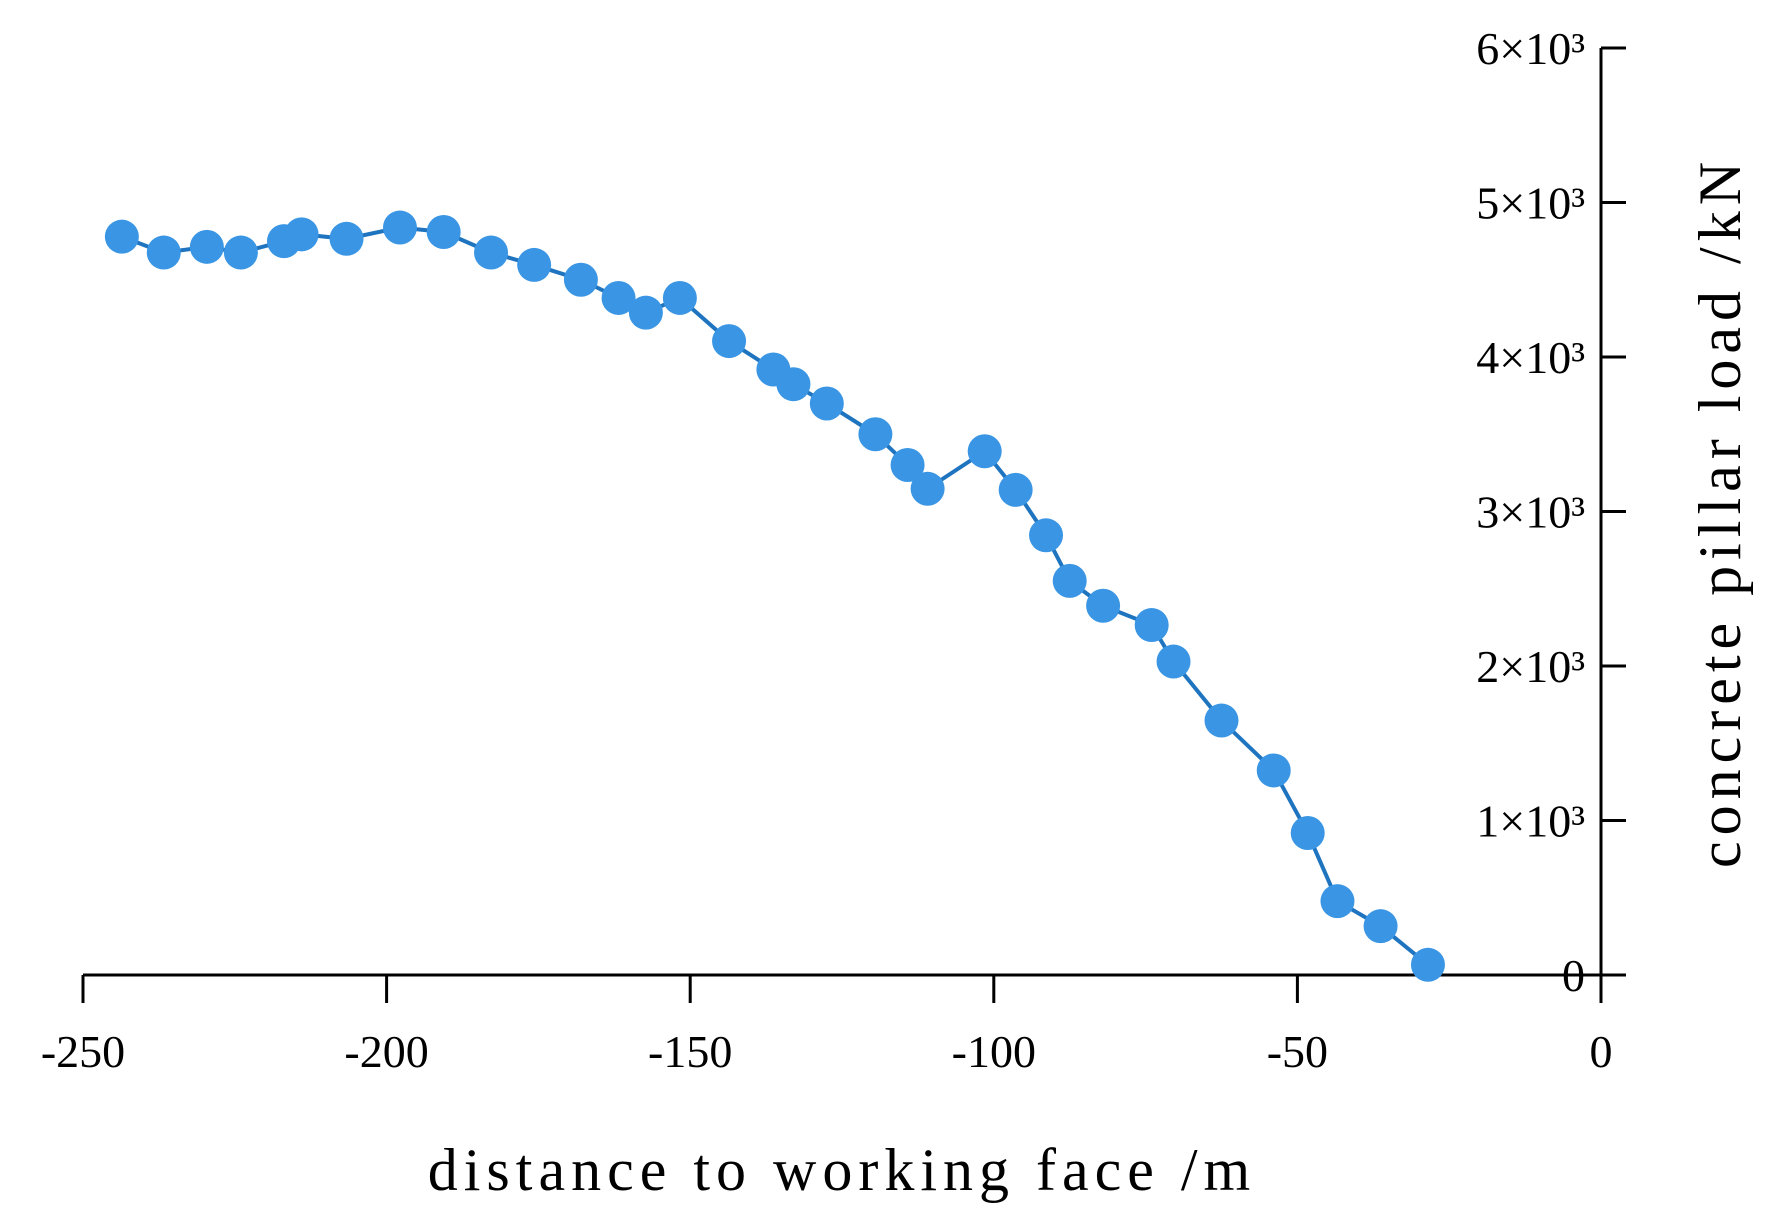  What do you see at coordinates (842, 1170) in the screenshot?
I see `x-axis-title: distance to working face /m` at bounding box center [842, 1170].